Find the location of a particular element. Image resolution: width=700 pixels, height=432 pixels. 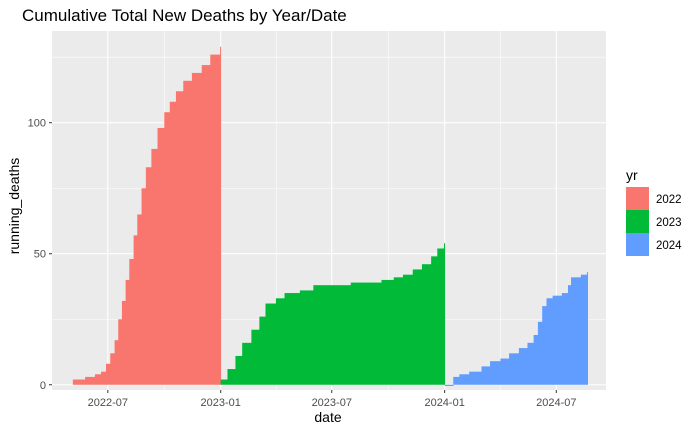

x-tick-label: 2022-07 is located at coordinates (108, 403).